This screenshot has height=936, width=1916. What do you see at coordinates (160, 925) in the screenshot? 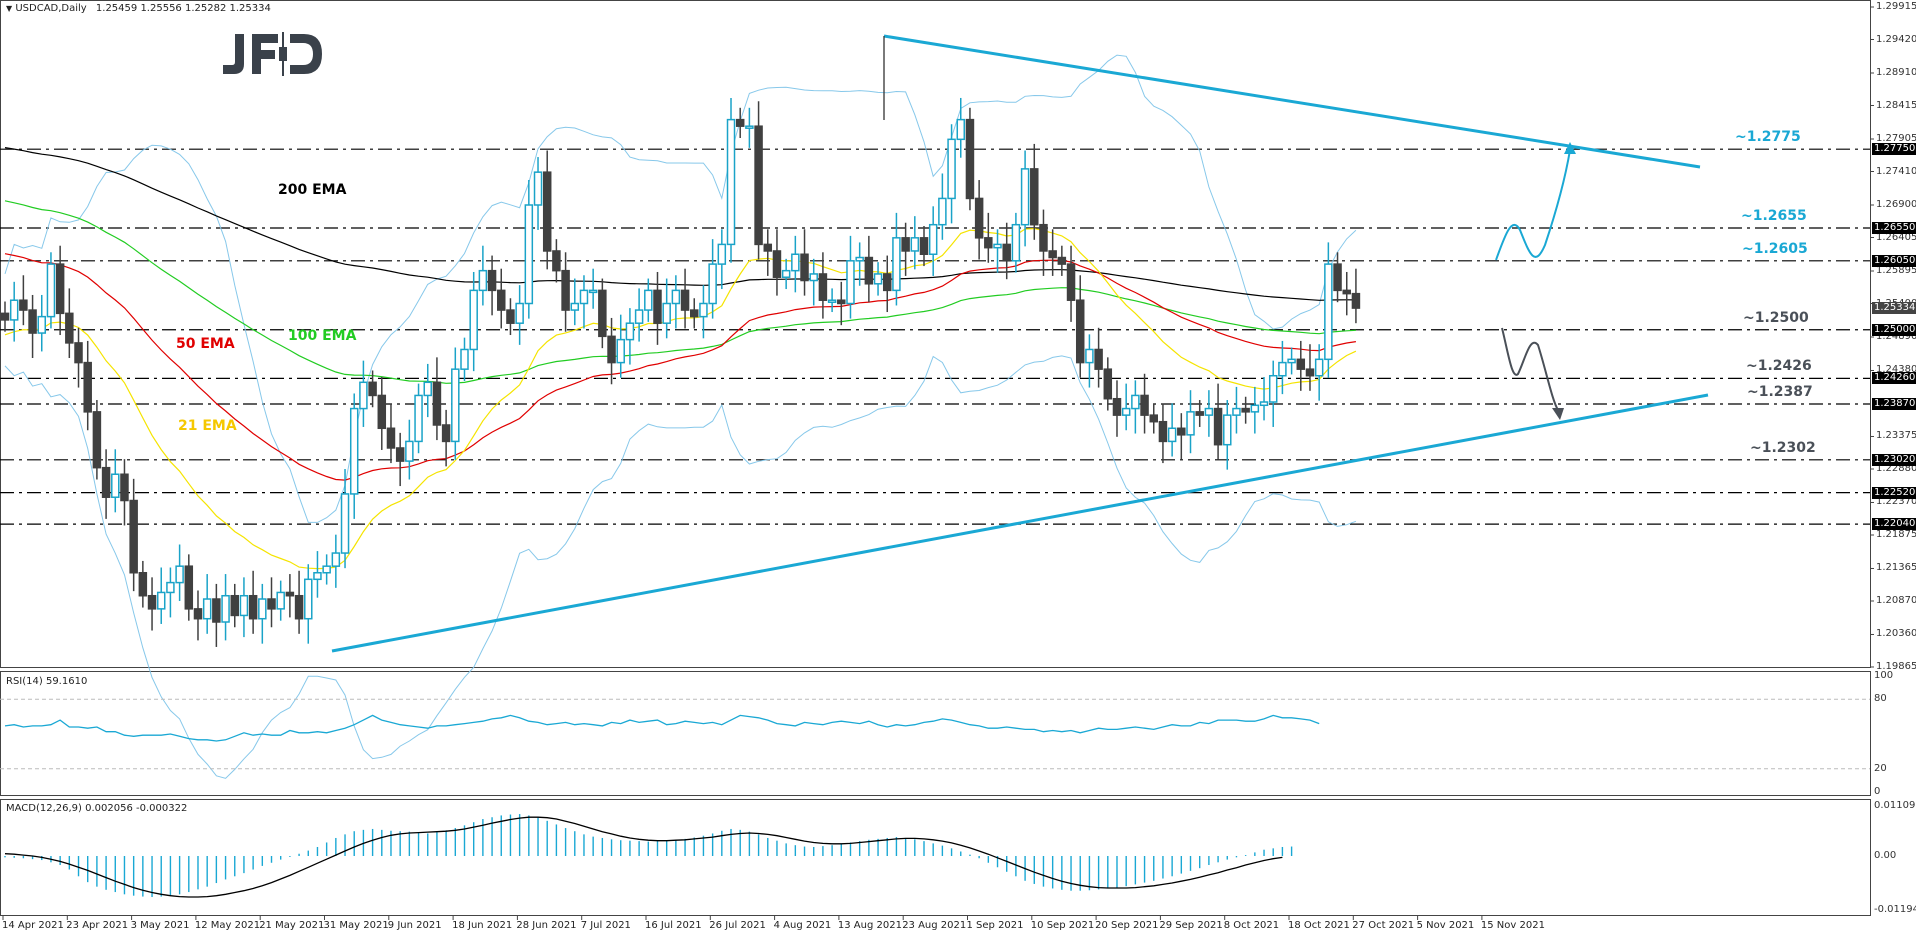
I see `date-tick: 3 May 2021` at bounding box center [160, 925].